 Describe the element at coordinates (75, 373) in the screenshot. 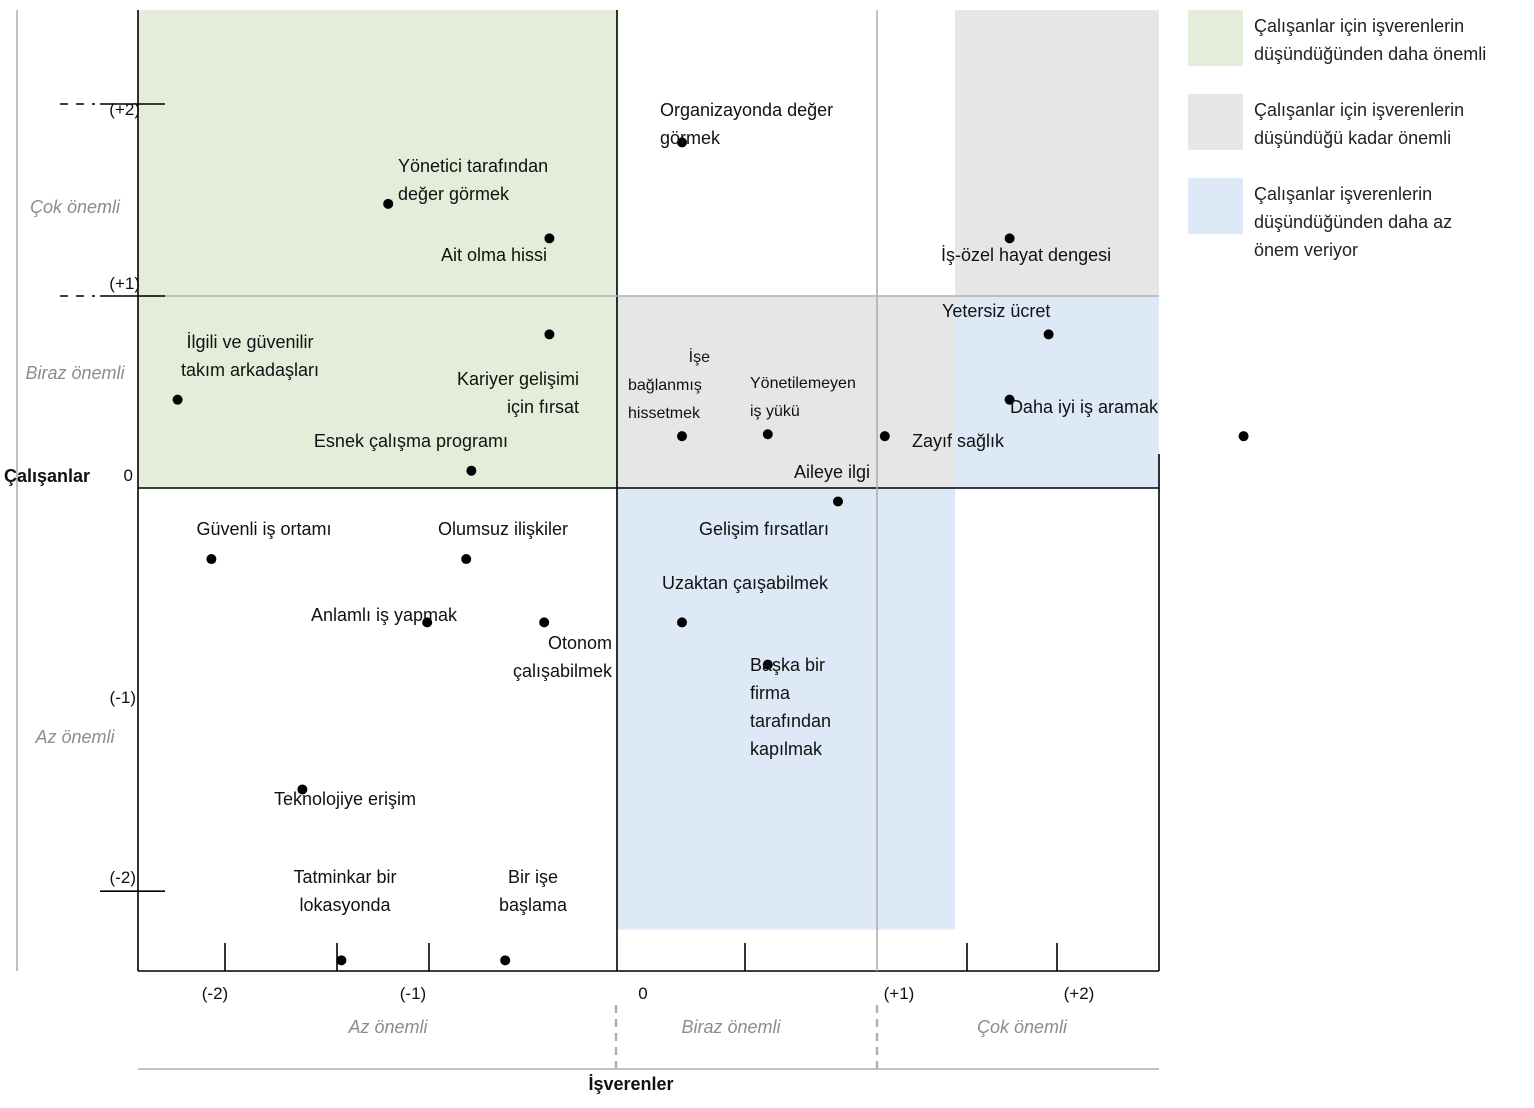

I see `y-category-label-1: Biraz önemli` at that location.